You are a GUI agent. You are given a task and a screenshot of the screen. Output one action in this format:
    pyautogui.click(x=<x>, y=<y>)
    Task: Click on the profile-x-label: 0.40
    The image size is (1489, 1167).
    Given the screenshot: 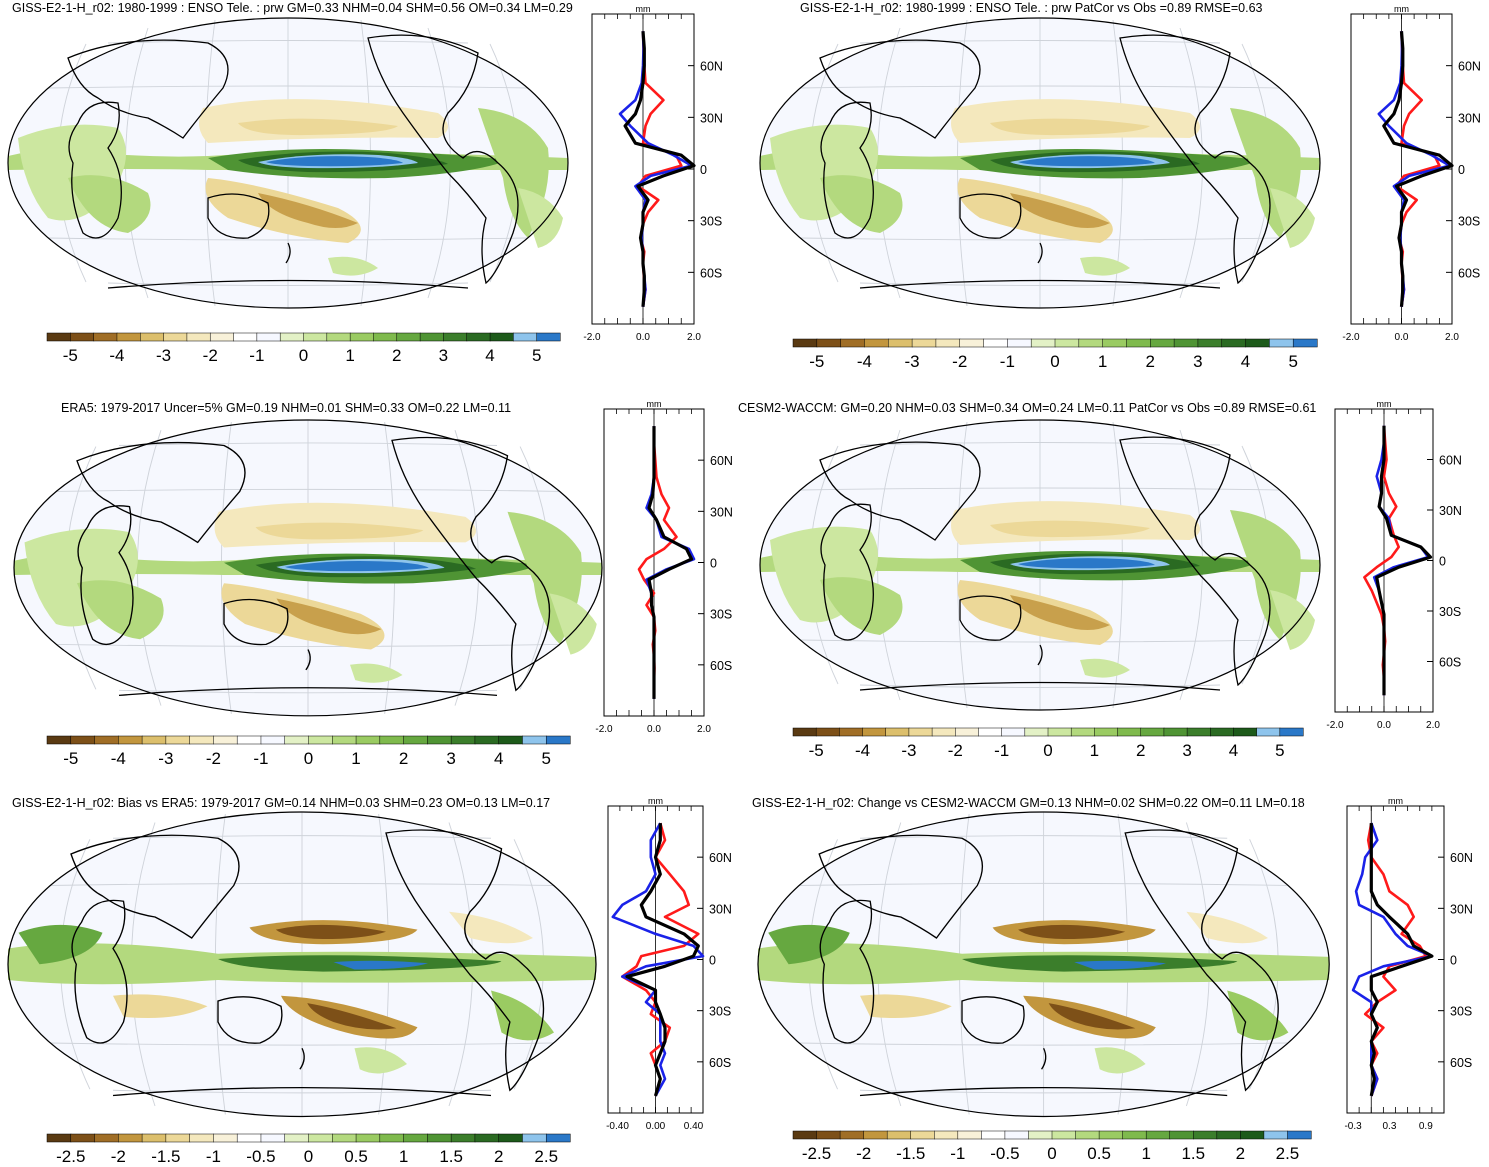 What is the action you would take?
    pyautogui.click(x=694, y=1126)
    